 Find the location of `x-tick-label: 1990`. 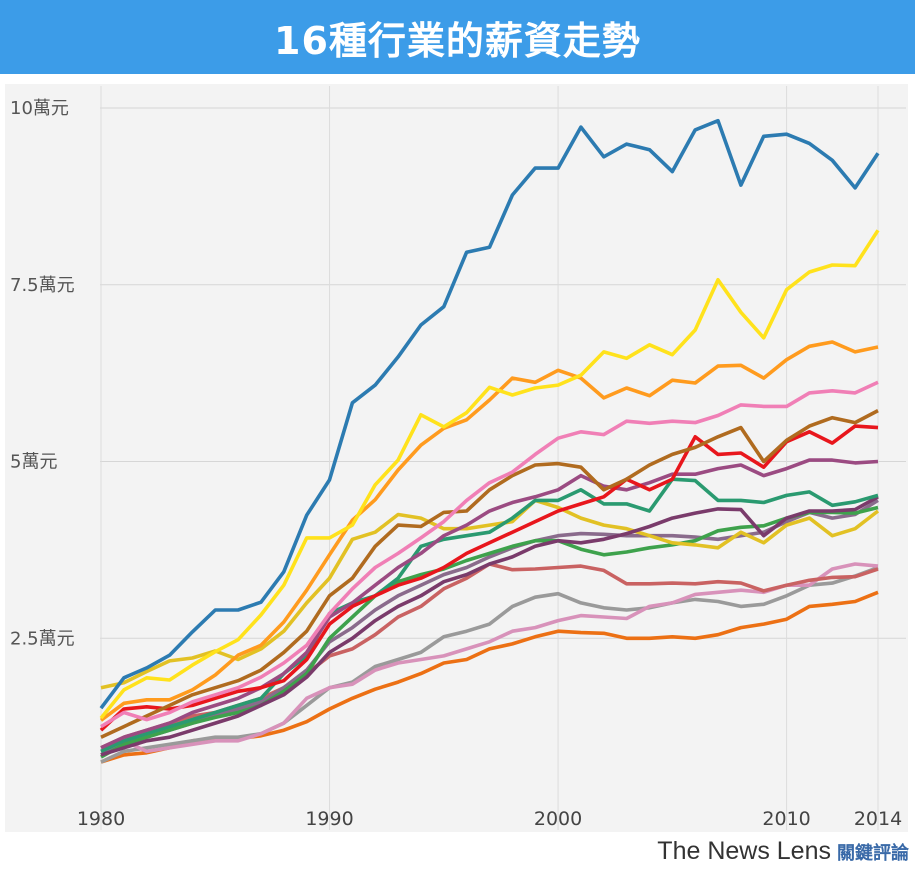

x-tick-label: 1990 is located at coordinates (329, 819).